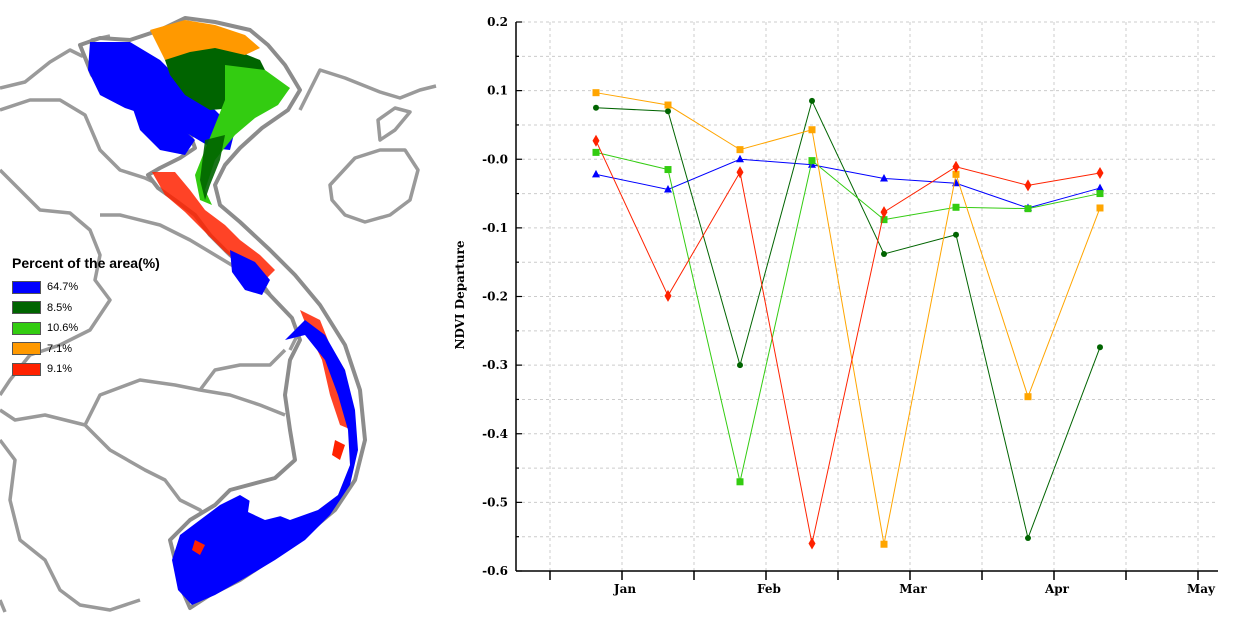 The height and width of the screenshot is (623, 1236). What do you see at coordinates (60, 369) in the screenshot?
I see `legend-label-5: 9.1%` at bounding box center [60, 369].